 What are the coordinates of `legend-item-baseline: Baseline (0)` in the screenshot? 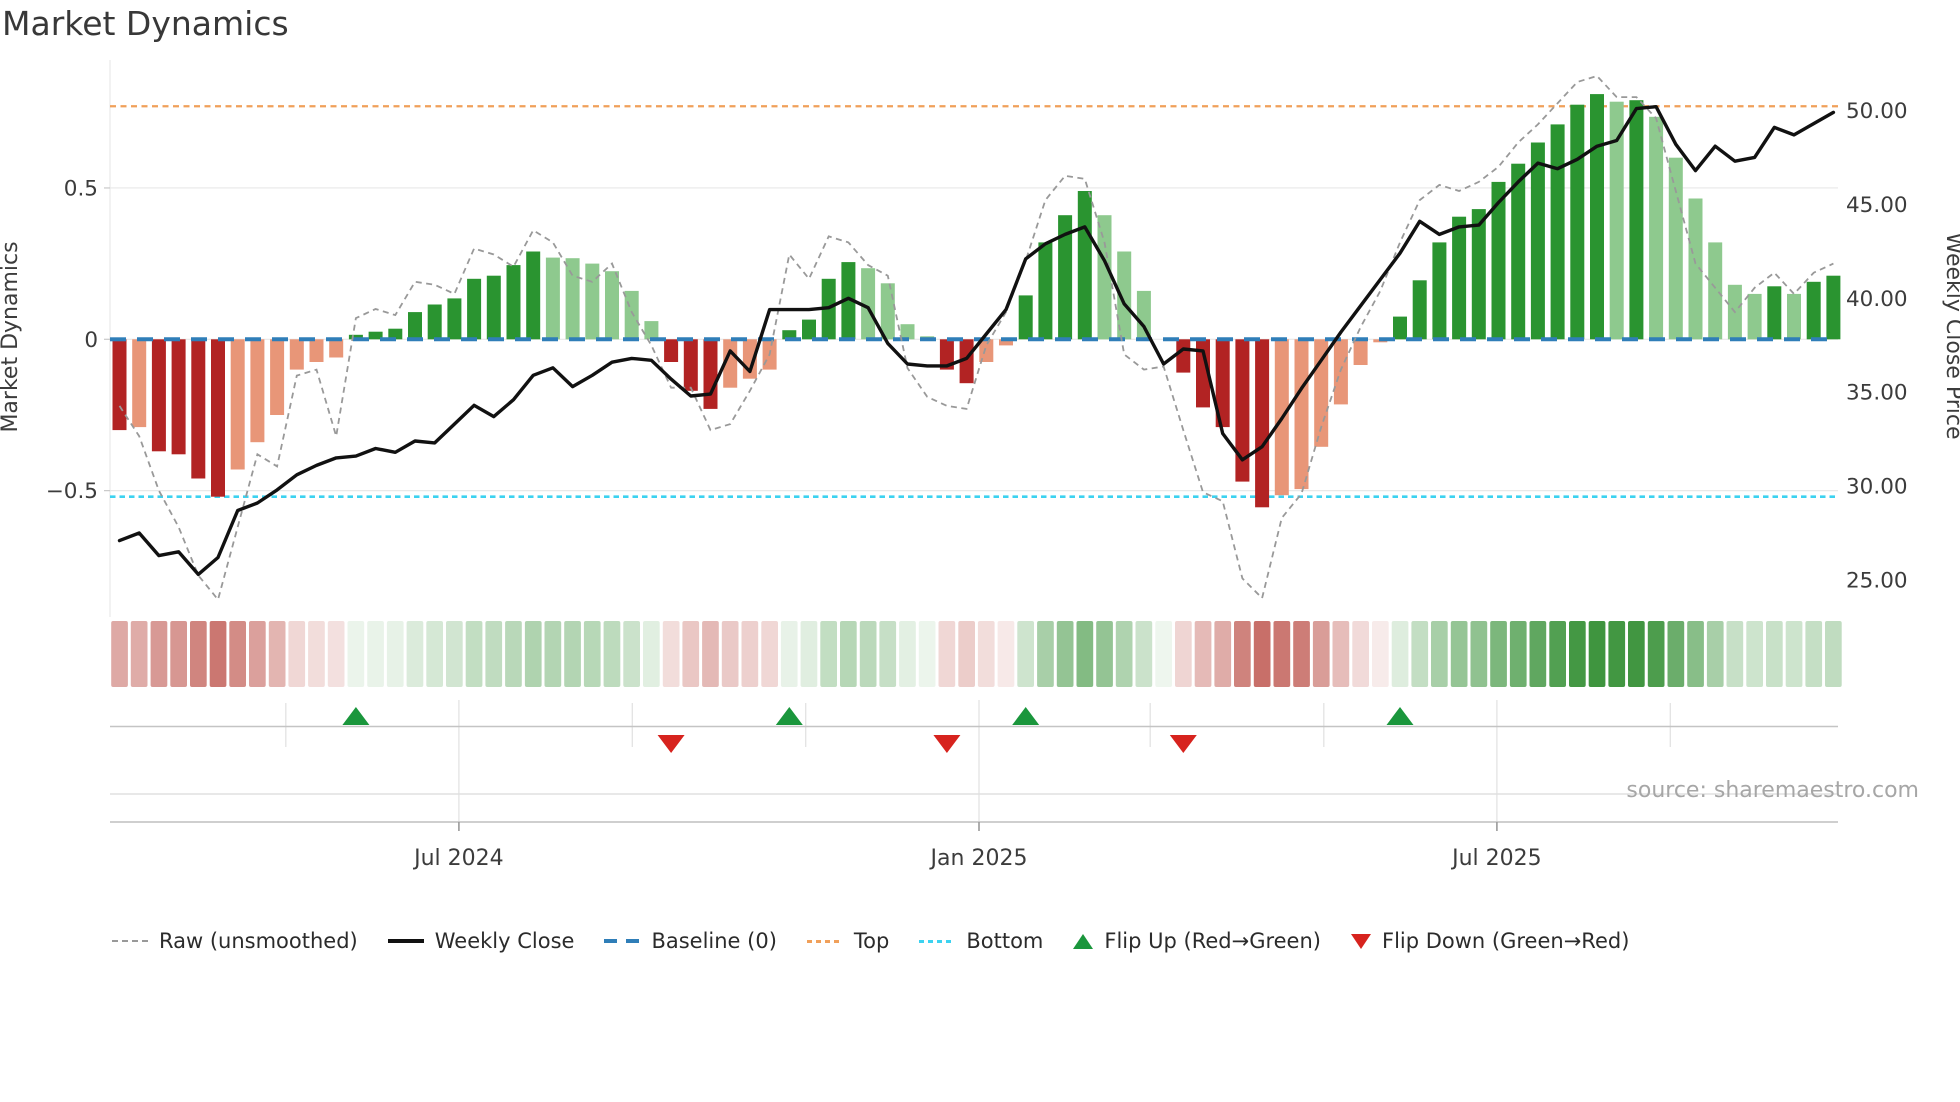 It's located at (690, 941).